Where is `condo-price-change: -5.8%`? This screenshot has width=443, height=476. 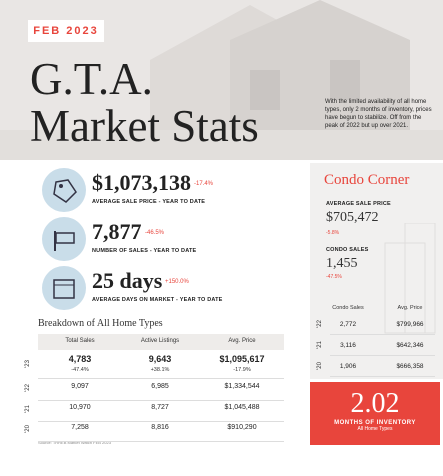
condo-price-change: -5.8% is located at coordinates (333, 233).